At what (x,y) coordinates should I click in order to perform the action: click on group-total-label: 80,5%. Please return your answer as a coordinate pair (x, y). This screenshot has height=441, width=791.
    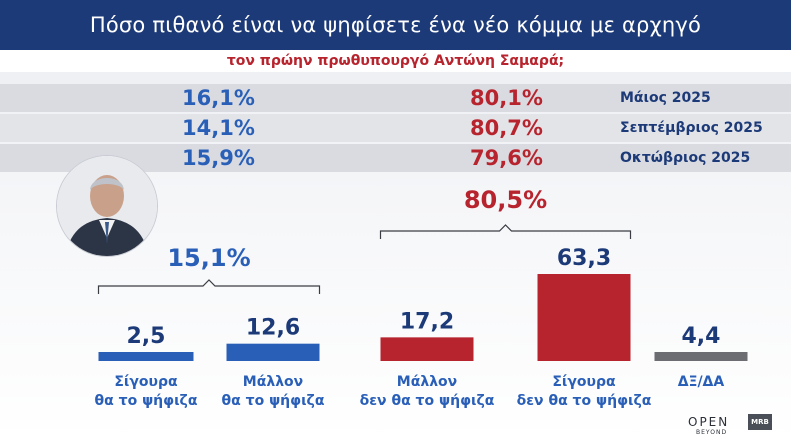
    Looking at the image, I should click on (505, 200).